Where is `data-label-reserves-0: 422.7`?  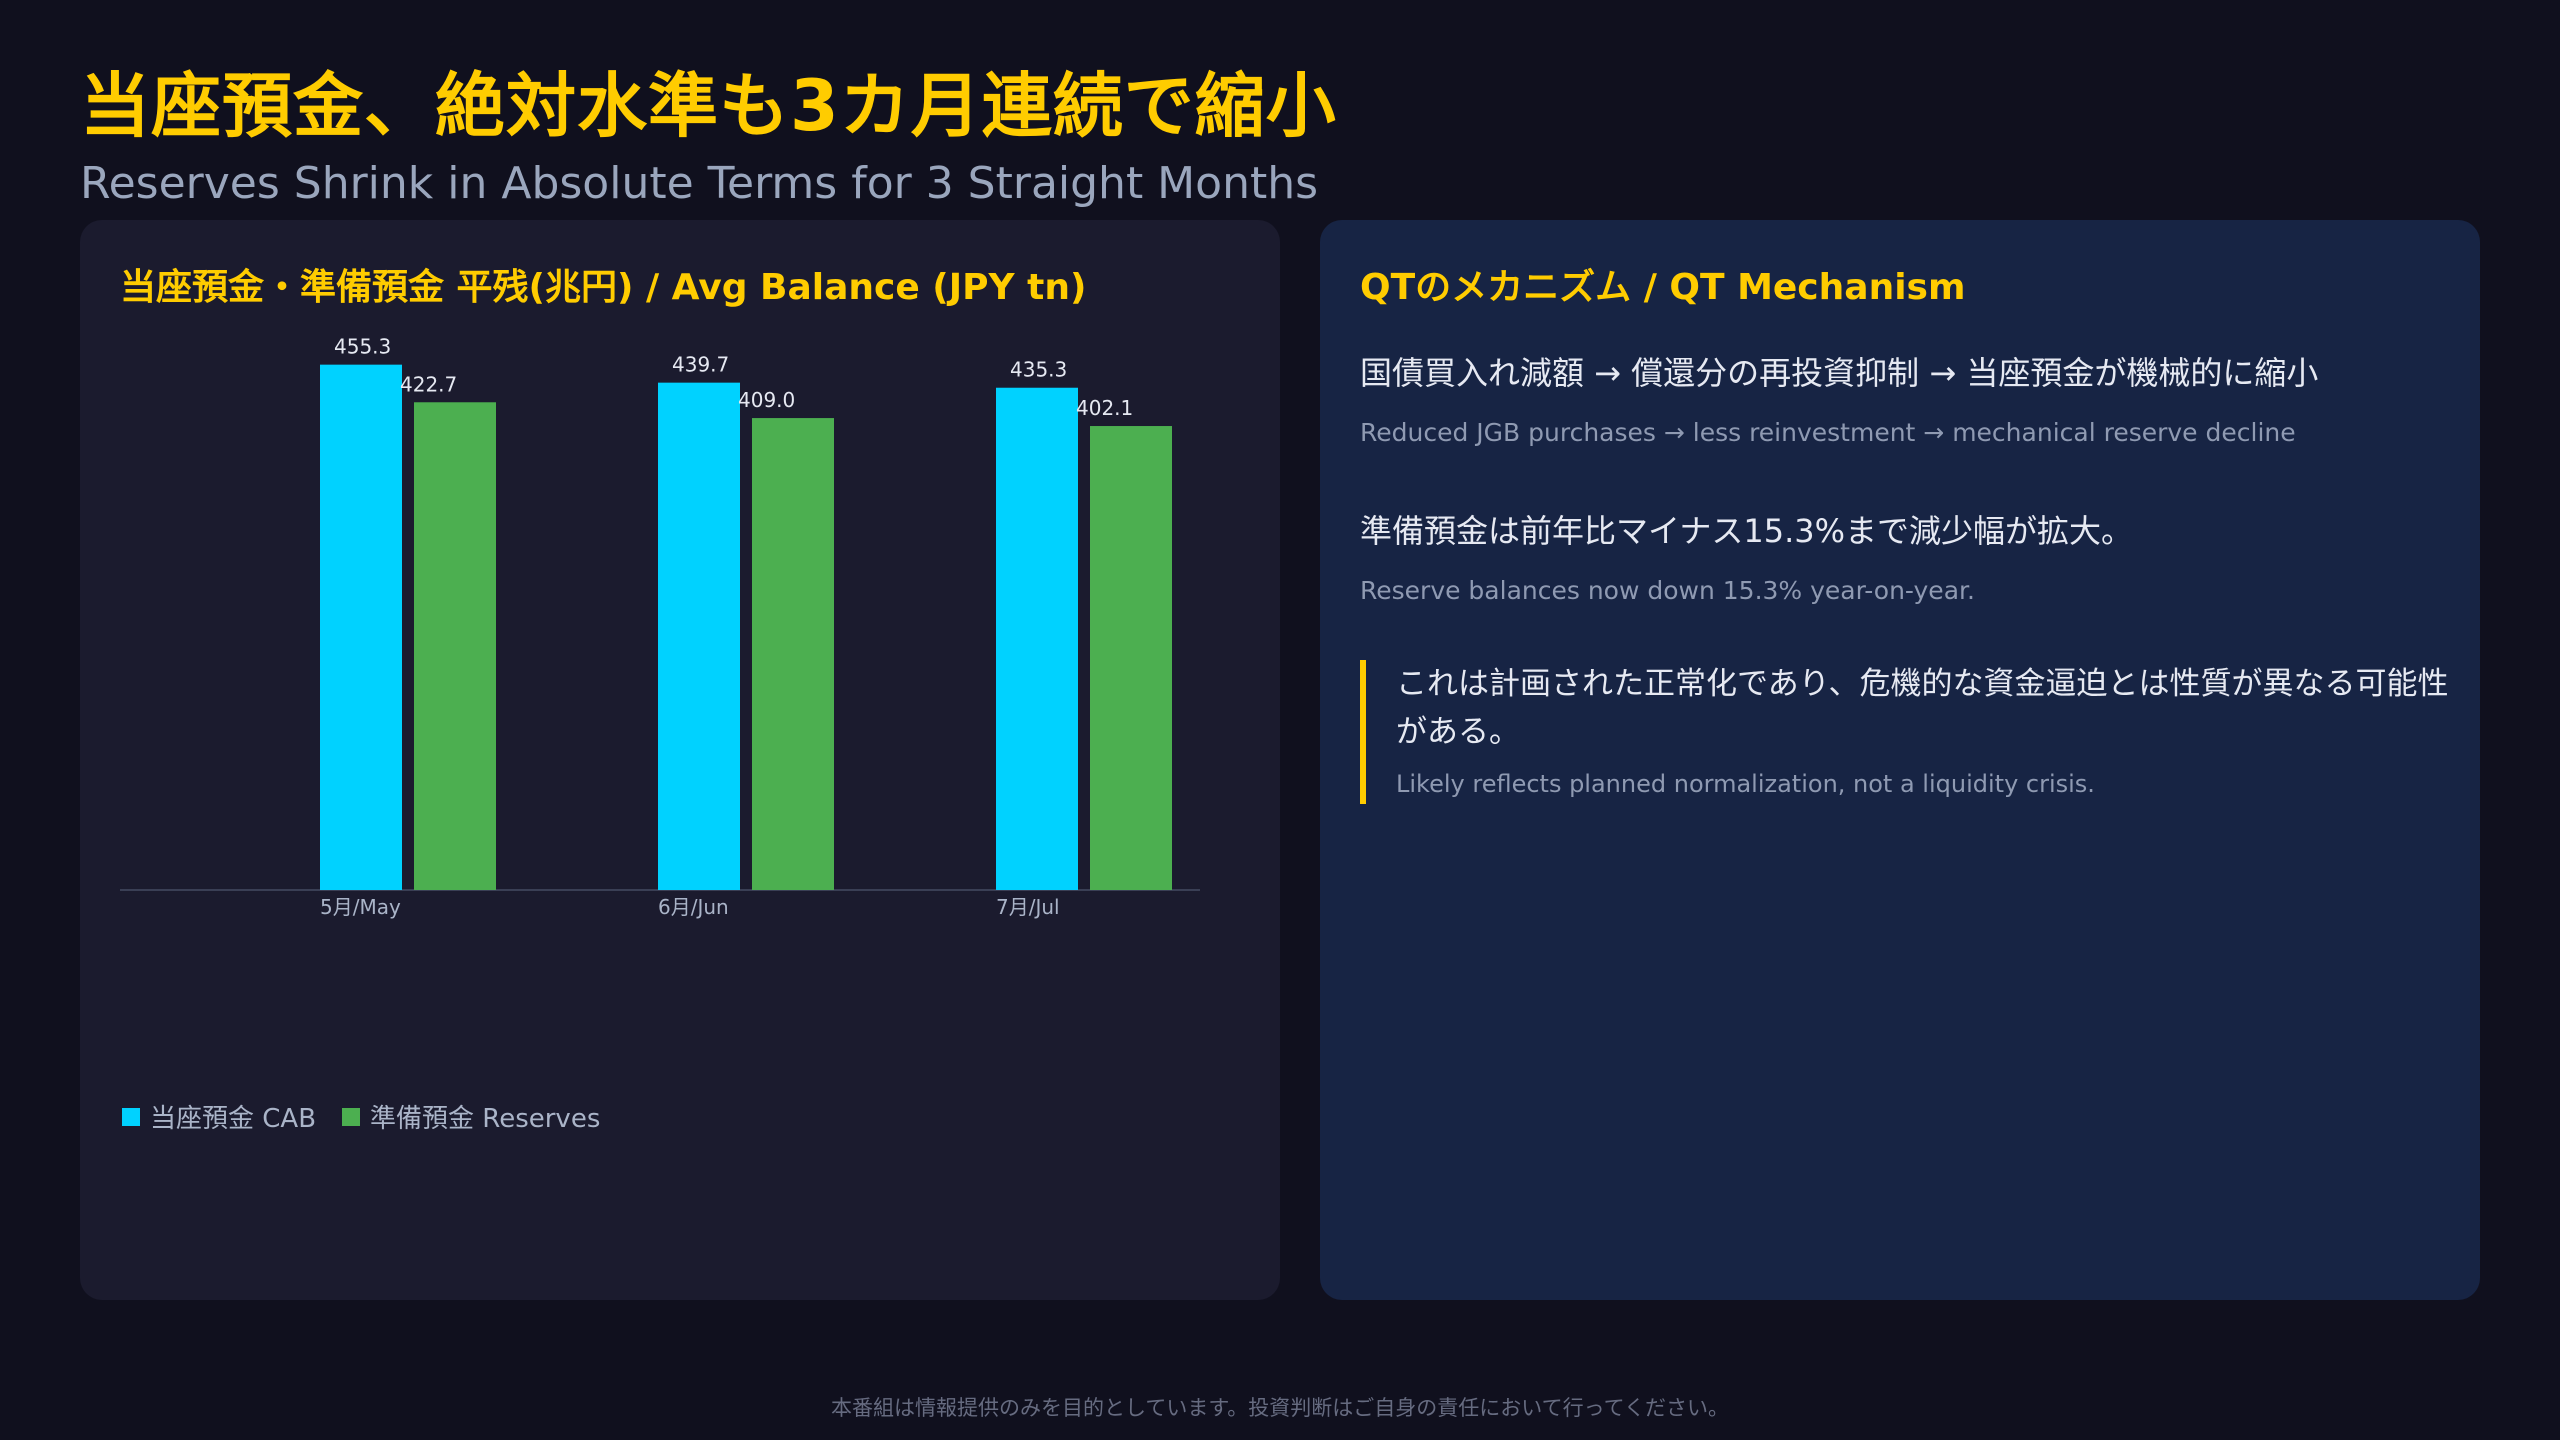
data-label-reserves-0: 422.7 is located at coordinates (428, 384).